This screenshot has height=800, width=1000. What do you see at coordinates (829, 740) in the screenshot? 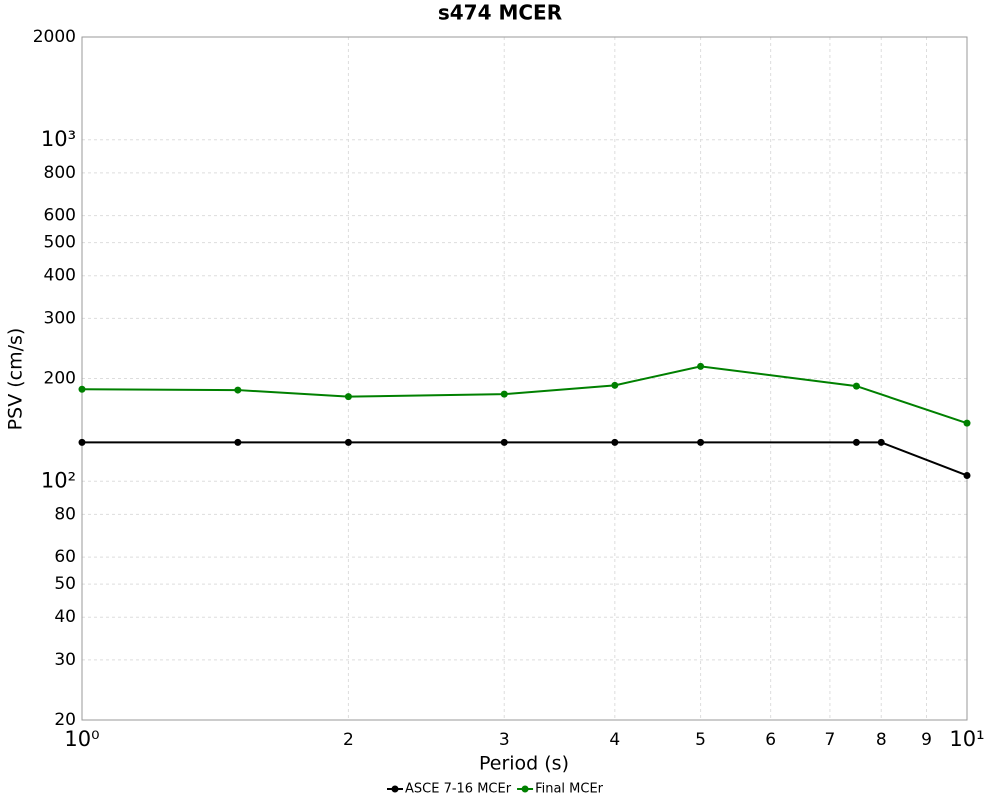
I see `x-tick-label: 7` at bounding box center [829, 740].